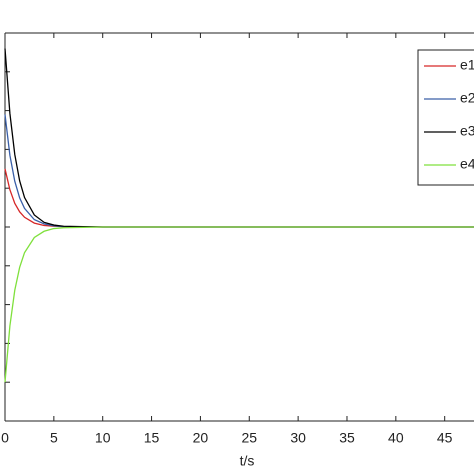 The image size is (474, 474). Describe the element at coordinates (5, 438) in the screenshot. I see `x-tick-label: 0` at that location.